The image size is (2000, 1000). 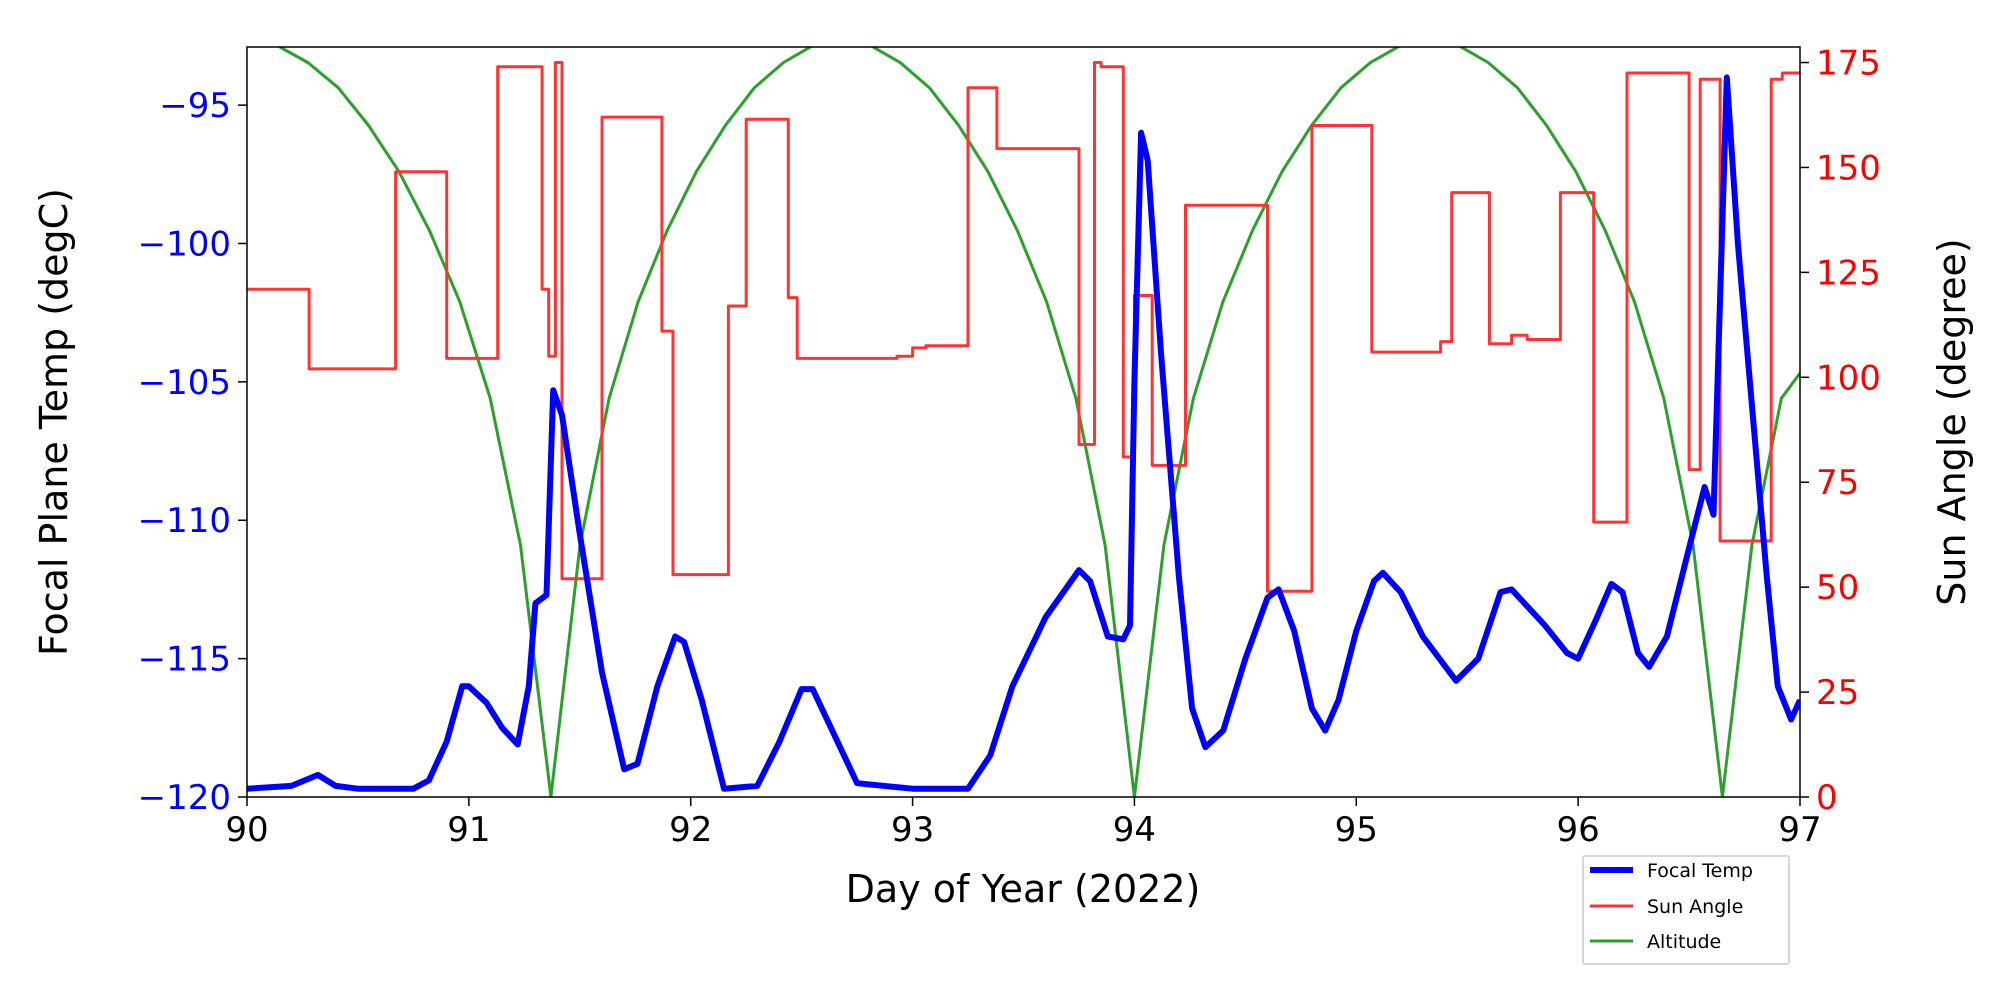 What do you see at coordinates (1848, 64) in the screenshot?
I see `y-right-tick-label: 175` at bounding box center [1848, 64].